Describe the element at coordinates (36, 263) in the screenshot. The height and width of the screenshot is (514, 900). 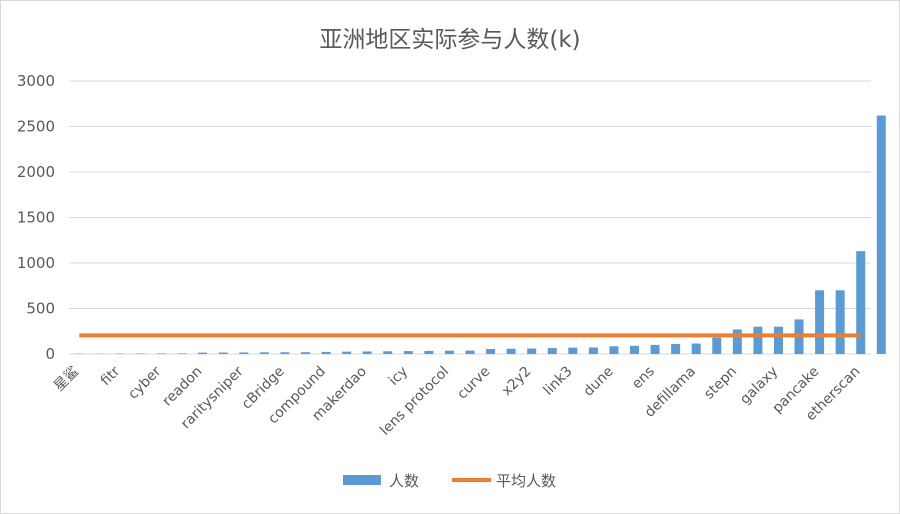
I see `y-tick-label: 1000` at that location.